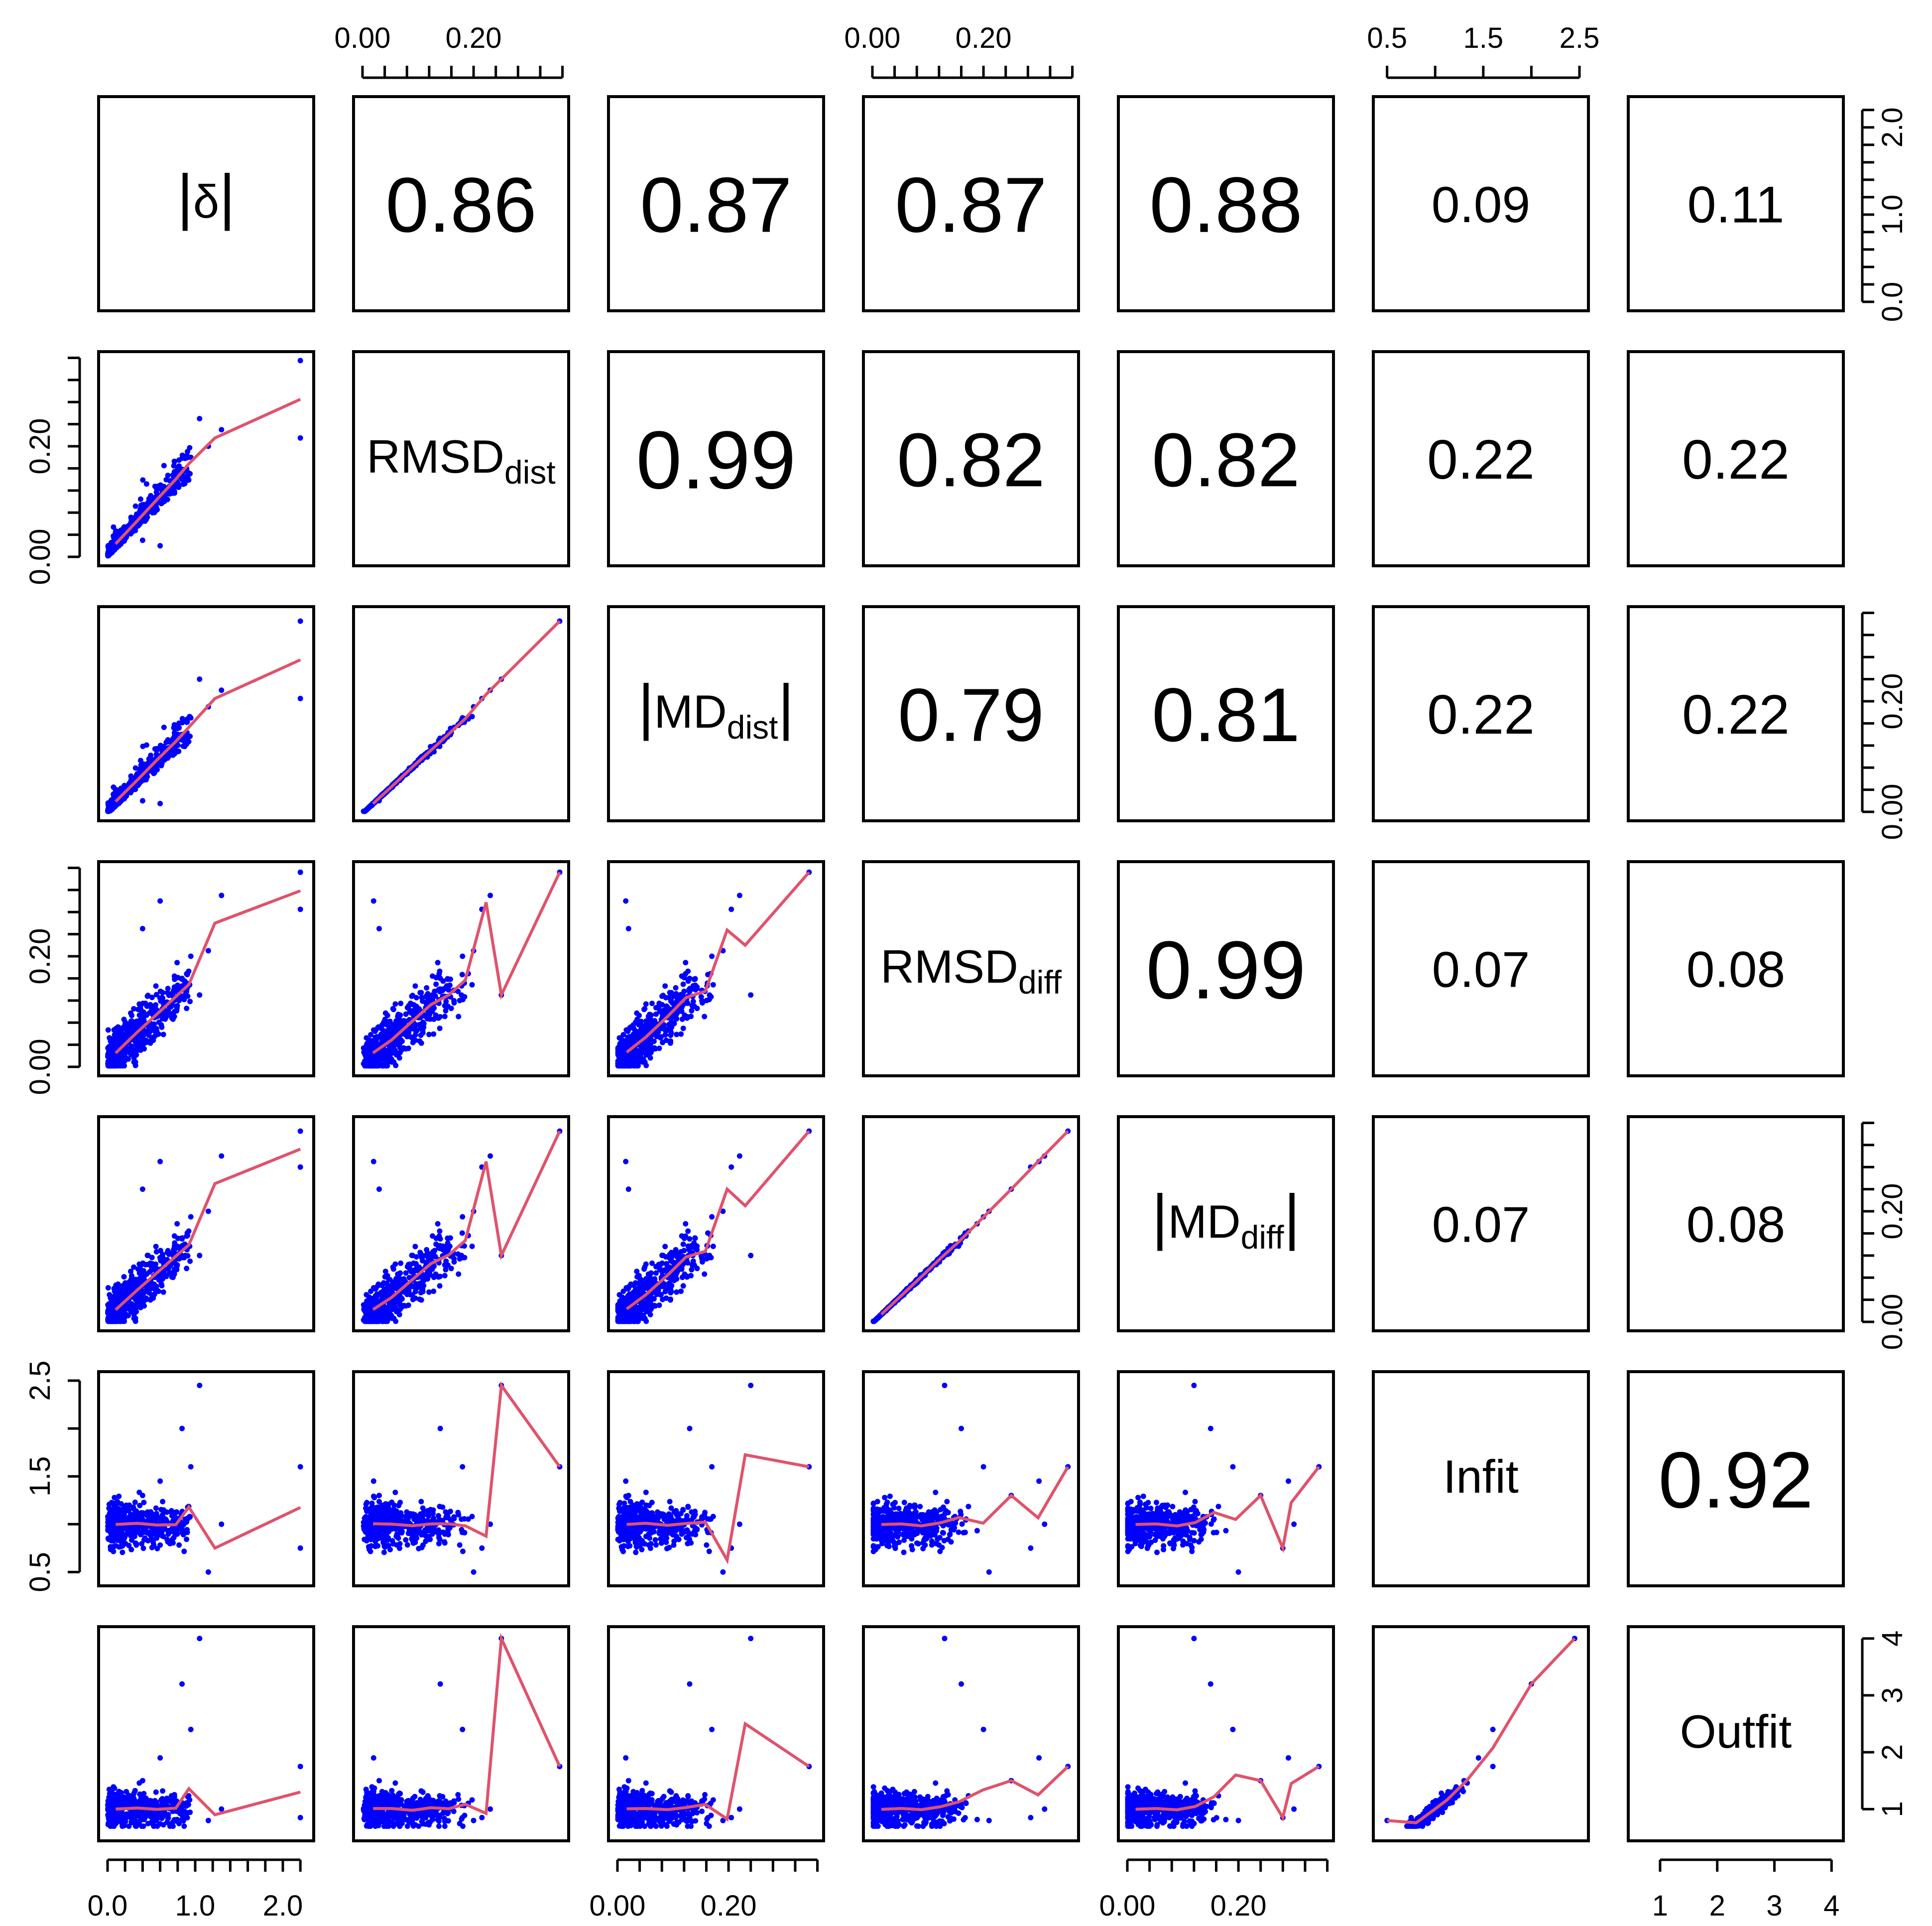  I want to click on panel-r3-c2, so click(716, 968).